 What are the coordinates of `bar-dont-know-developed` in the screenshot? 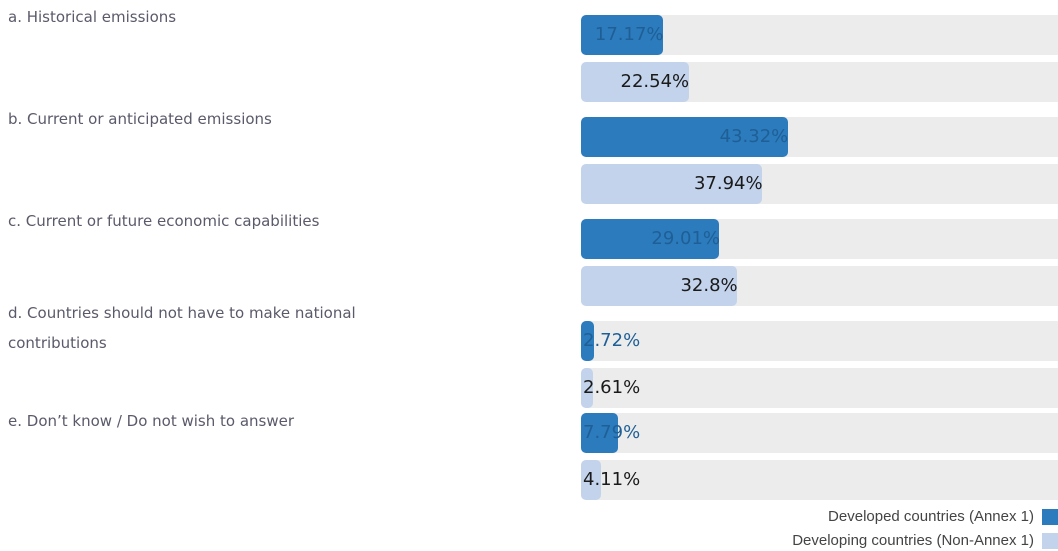 It's located at (600, 433).